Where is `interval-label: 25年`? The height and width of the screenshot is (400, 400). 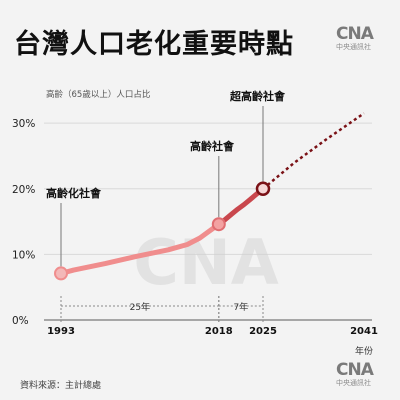
interval-label: 25年 is located at coordinates (140, 307).